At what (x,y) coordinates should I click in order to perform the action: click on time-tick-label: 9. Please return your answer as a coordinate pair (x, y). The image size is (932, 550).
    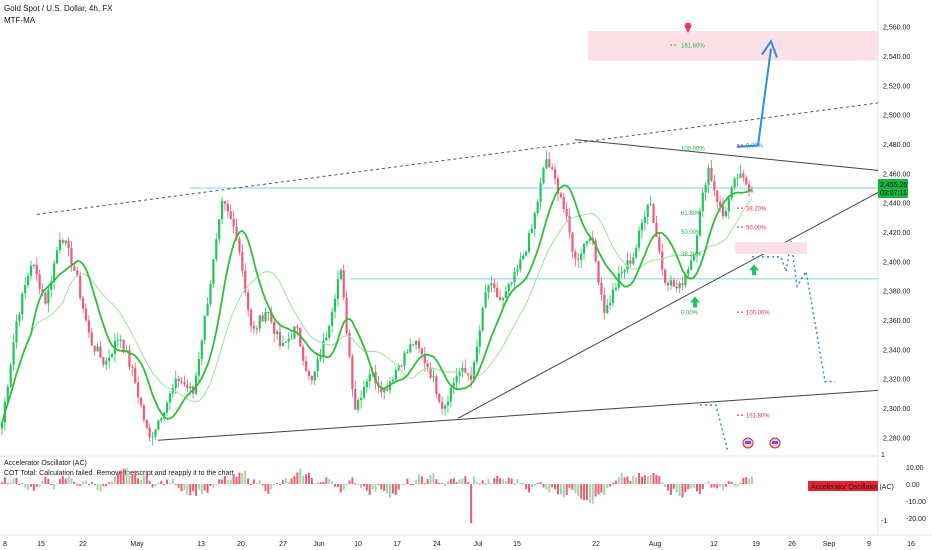
    Looking at the image, I should click on (869, 544).